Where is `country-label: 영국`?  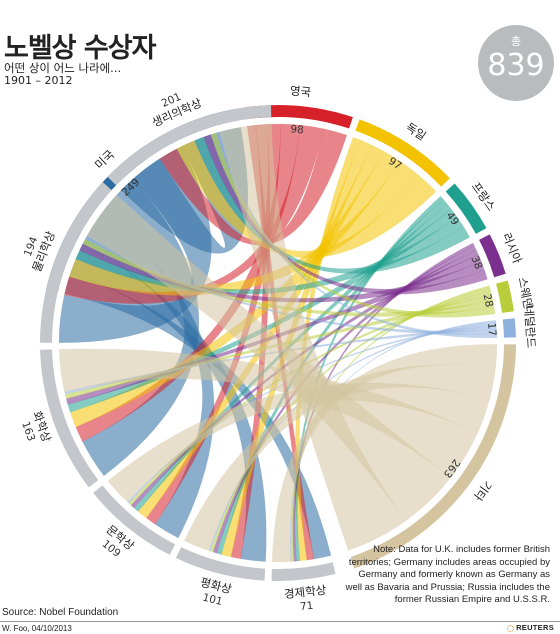
country-label: 영국 is located at coordinates (300, 92).